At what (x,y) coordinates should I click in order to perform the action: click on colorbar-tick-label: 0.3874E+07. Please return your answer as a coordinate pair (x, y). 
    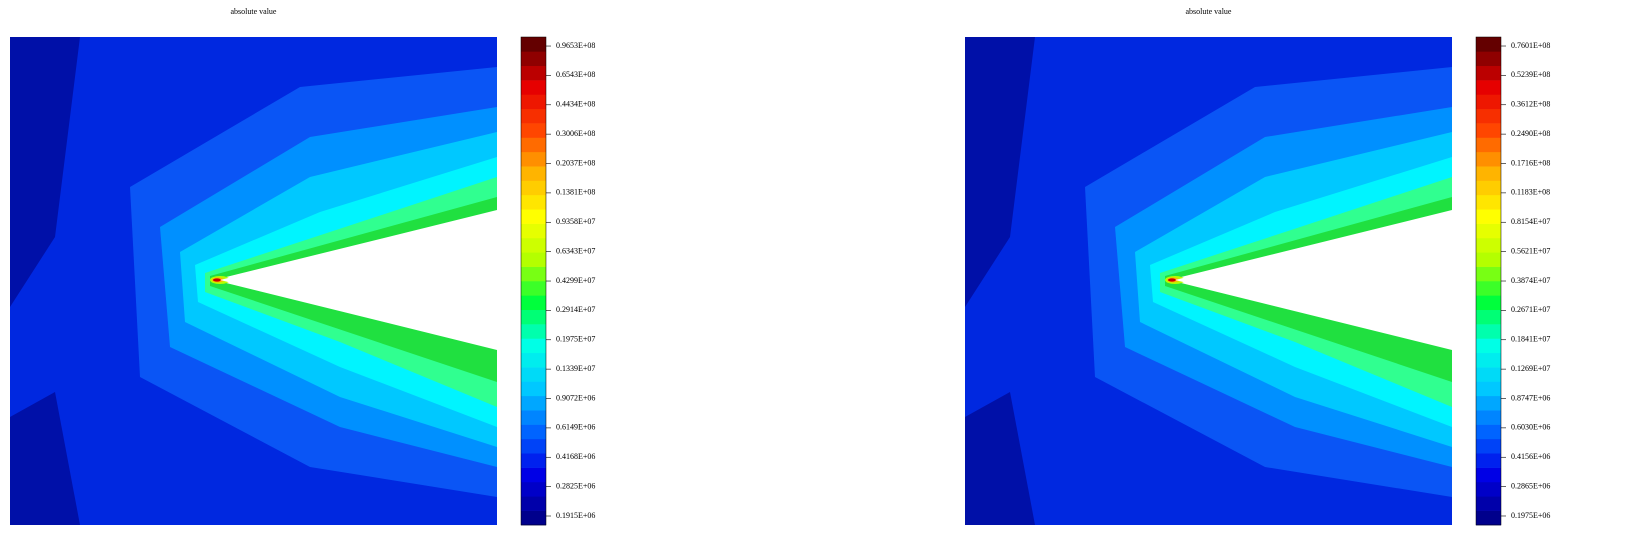
    Looking at the image, I should click on (1530, 280).